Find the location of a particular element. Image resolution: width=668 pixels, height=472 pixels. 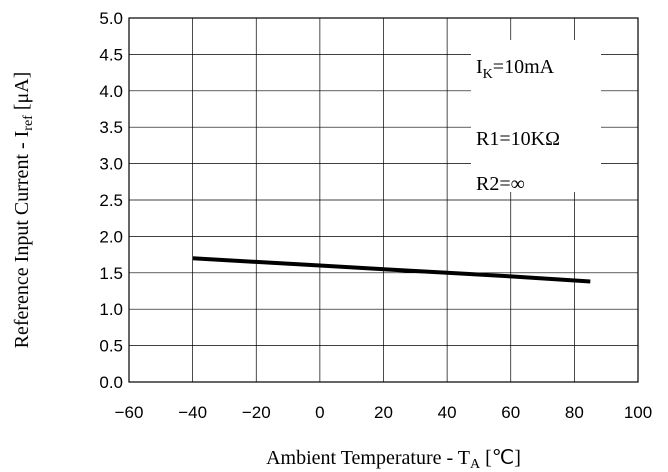

x-tick-label: 100 is located at coordinates (638, 412).